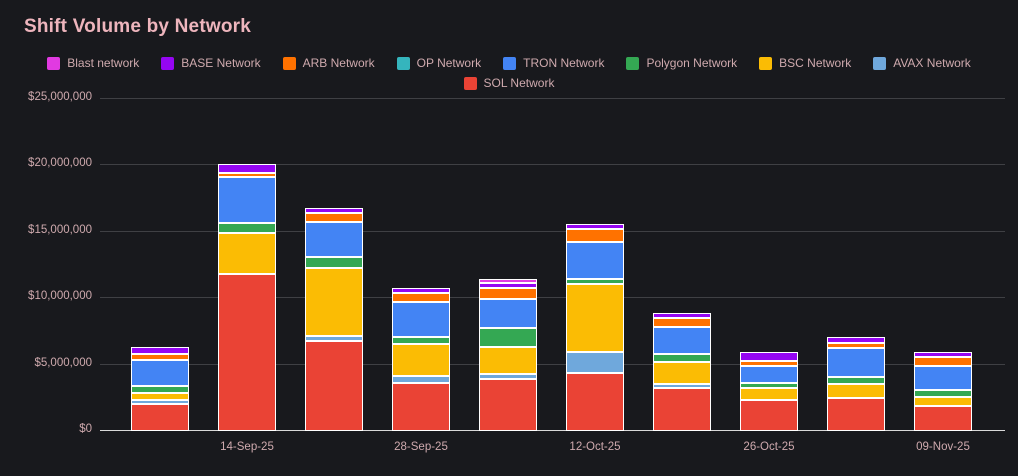 The width and height of the screenshot is (1018, 476). Describe the element at coordinates (508, 281) in the screenshot. I see `bar-segment-blast-network` at that location.